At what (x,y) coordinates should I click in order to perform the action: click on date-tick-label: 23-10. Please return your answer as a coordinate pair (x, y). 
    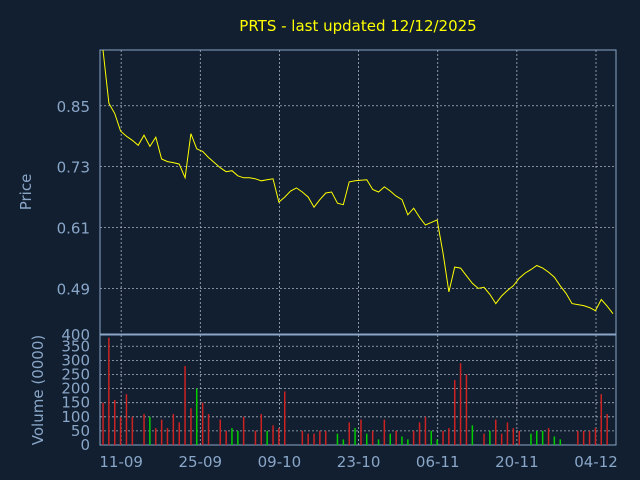
    Looking at the image, I should click on (359, 462).